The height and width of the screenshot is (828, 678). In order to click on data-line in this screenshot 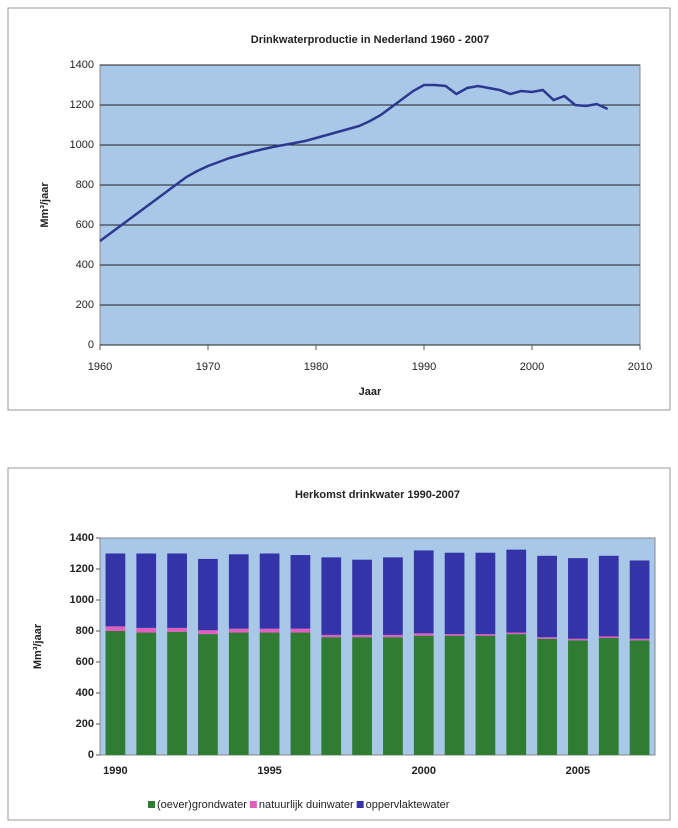, I will do `click(354, 163)`.